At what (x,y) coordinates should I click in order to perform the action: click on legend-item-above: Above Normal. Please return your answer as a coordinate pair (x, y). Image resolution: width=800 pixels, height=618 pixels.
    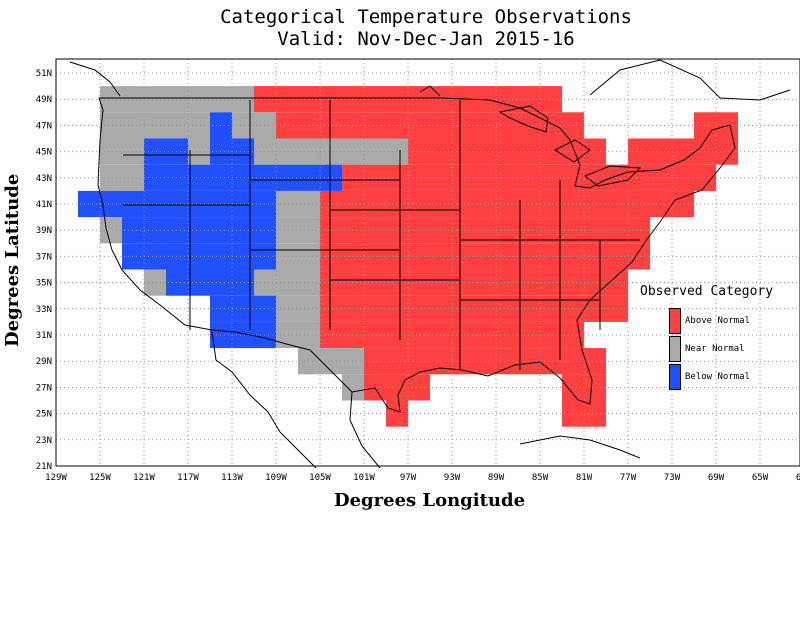
    Looking at the image, I should click on (709, 321).